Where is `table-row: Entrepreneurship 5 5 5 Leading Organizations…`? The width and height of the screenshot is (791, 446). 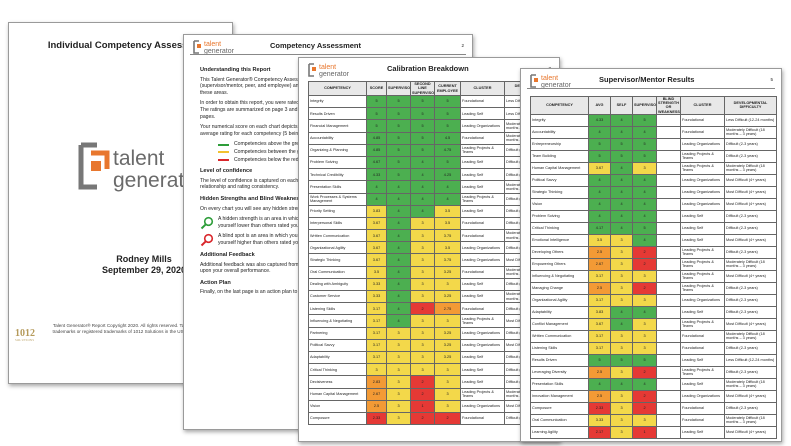 table-row: Entrepreneurship 5 5 5 Leading Organizations… is located at coordinates (653, 144).